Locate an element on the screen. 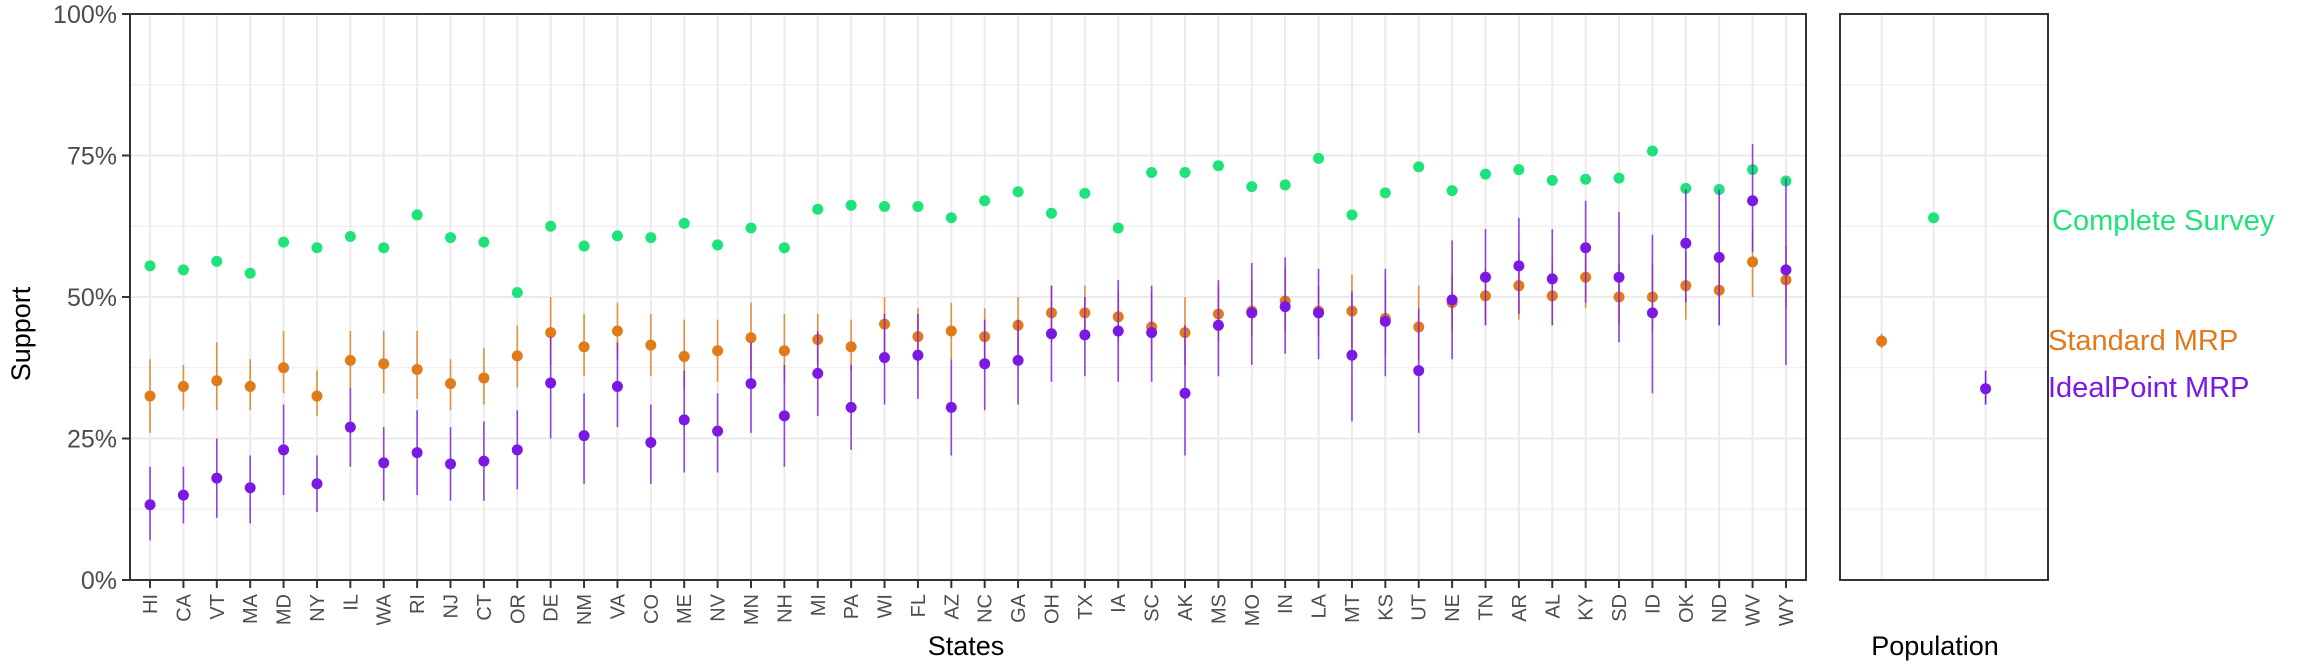 The image size is (2304, 672). x-tick-label: SC is located at coordinates (1153, 608).